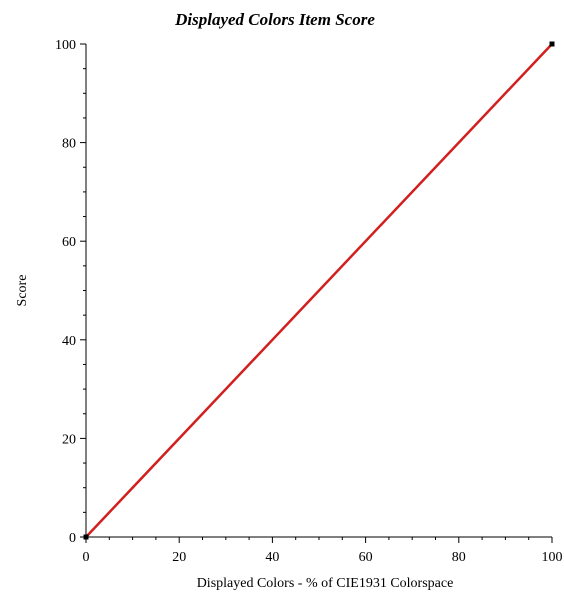 This screenshot has height=600, width=564. What do you see at coordinates (69, 242) in the screenshot?
I see `y-tick-label: 60` at bounding box center [69, 242].